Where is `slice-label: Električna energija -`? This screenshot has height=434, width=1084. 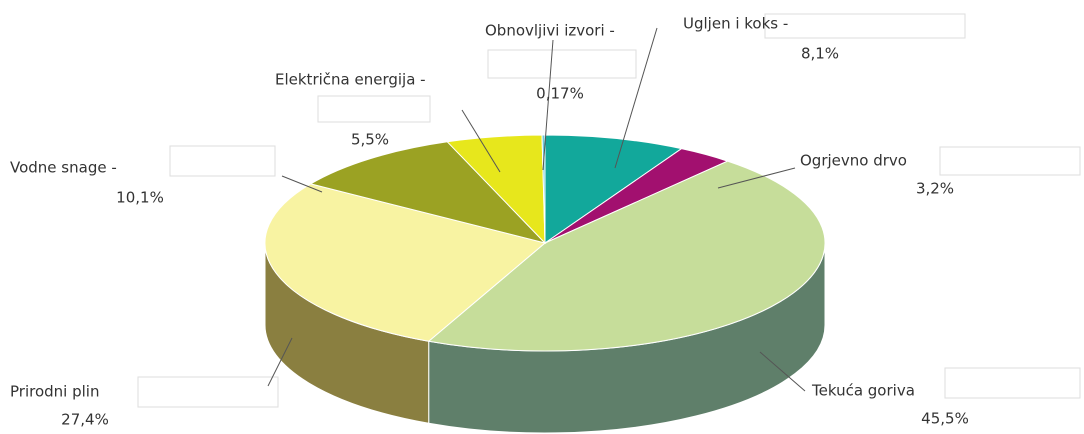
slice-label: Električna energija - is located at coordinates (350, 80).